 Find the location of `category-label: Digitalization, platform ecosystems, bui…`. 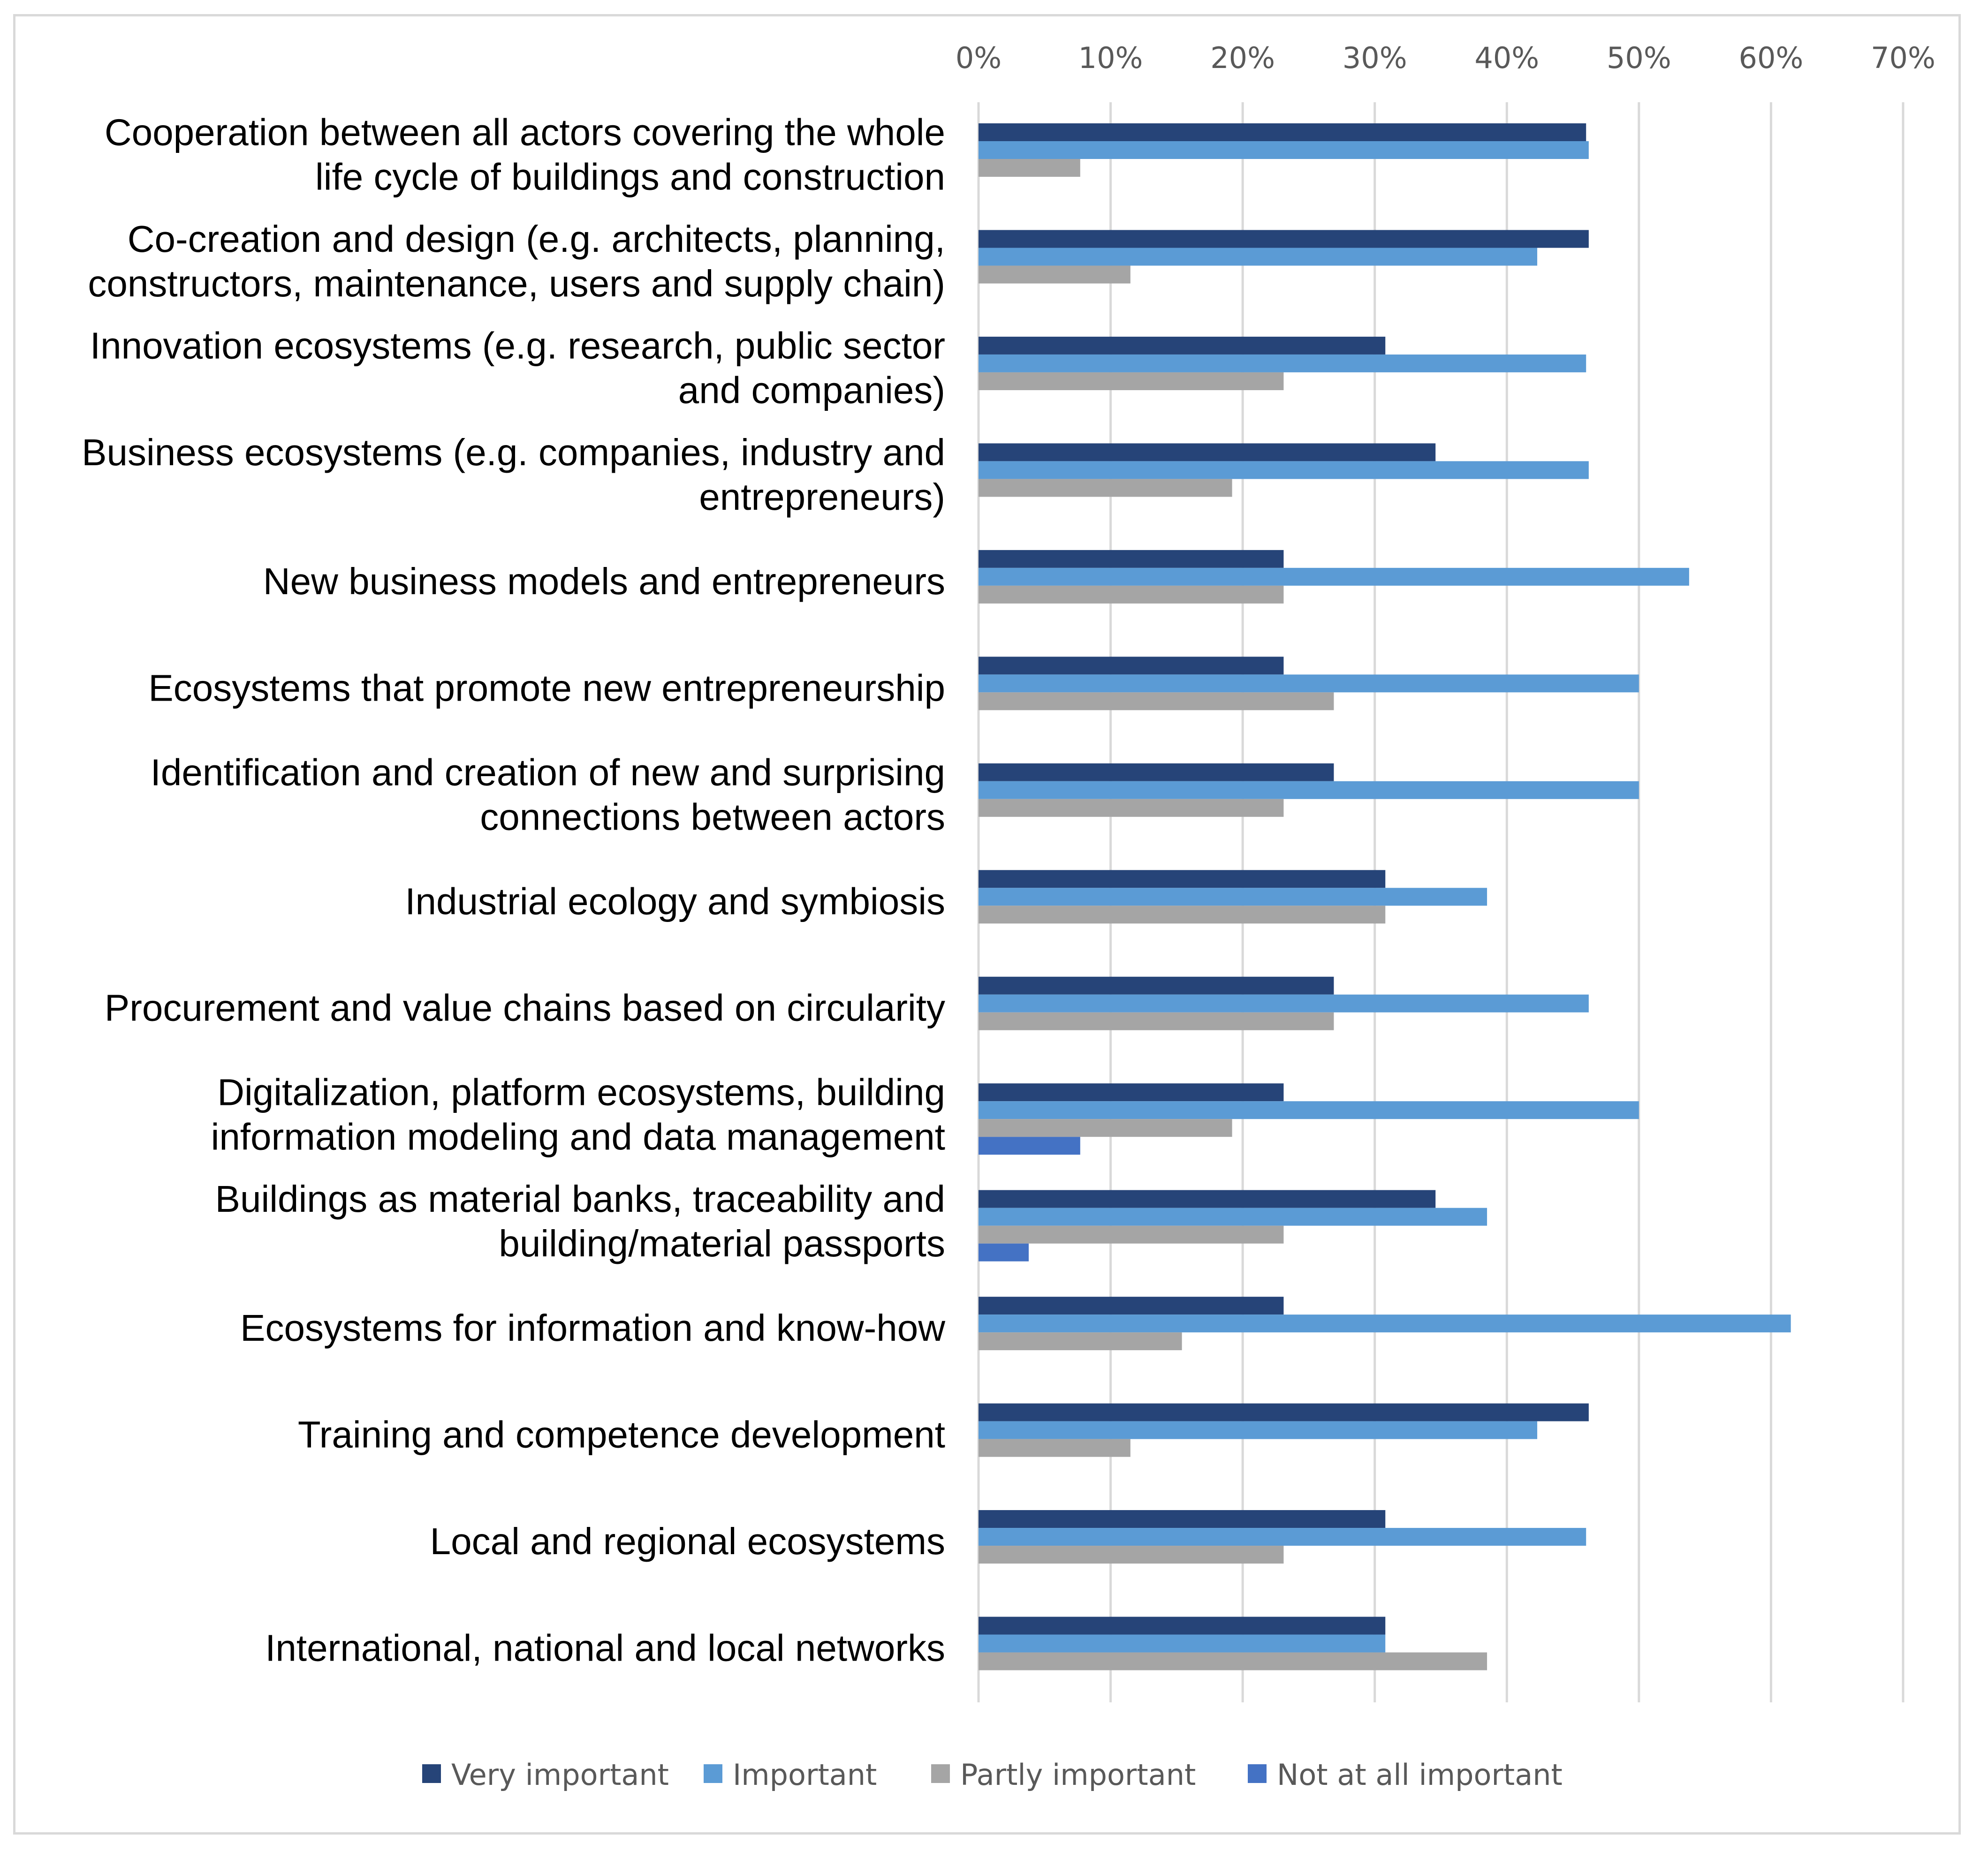

category-label: Digitalization, platform ecosystems, bui… is located at coordinates (581, 1092).